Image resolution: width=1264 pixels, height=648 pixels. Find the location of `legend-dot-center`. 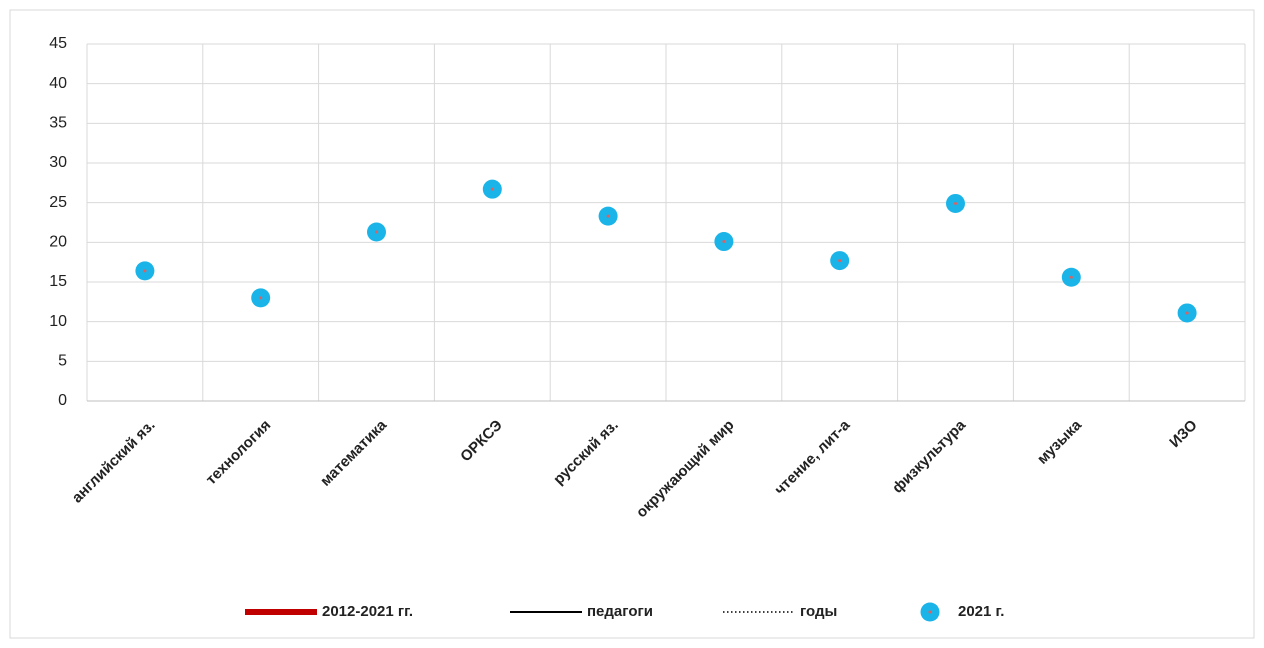

legend-dot-center is located at coordinates (930, 612).